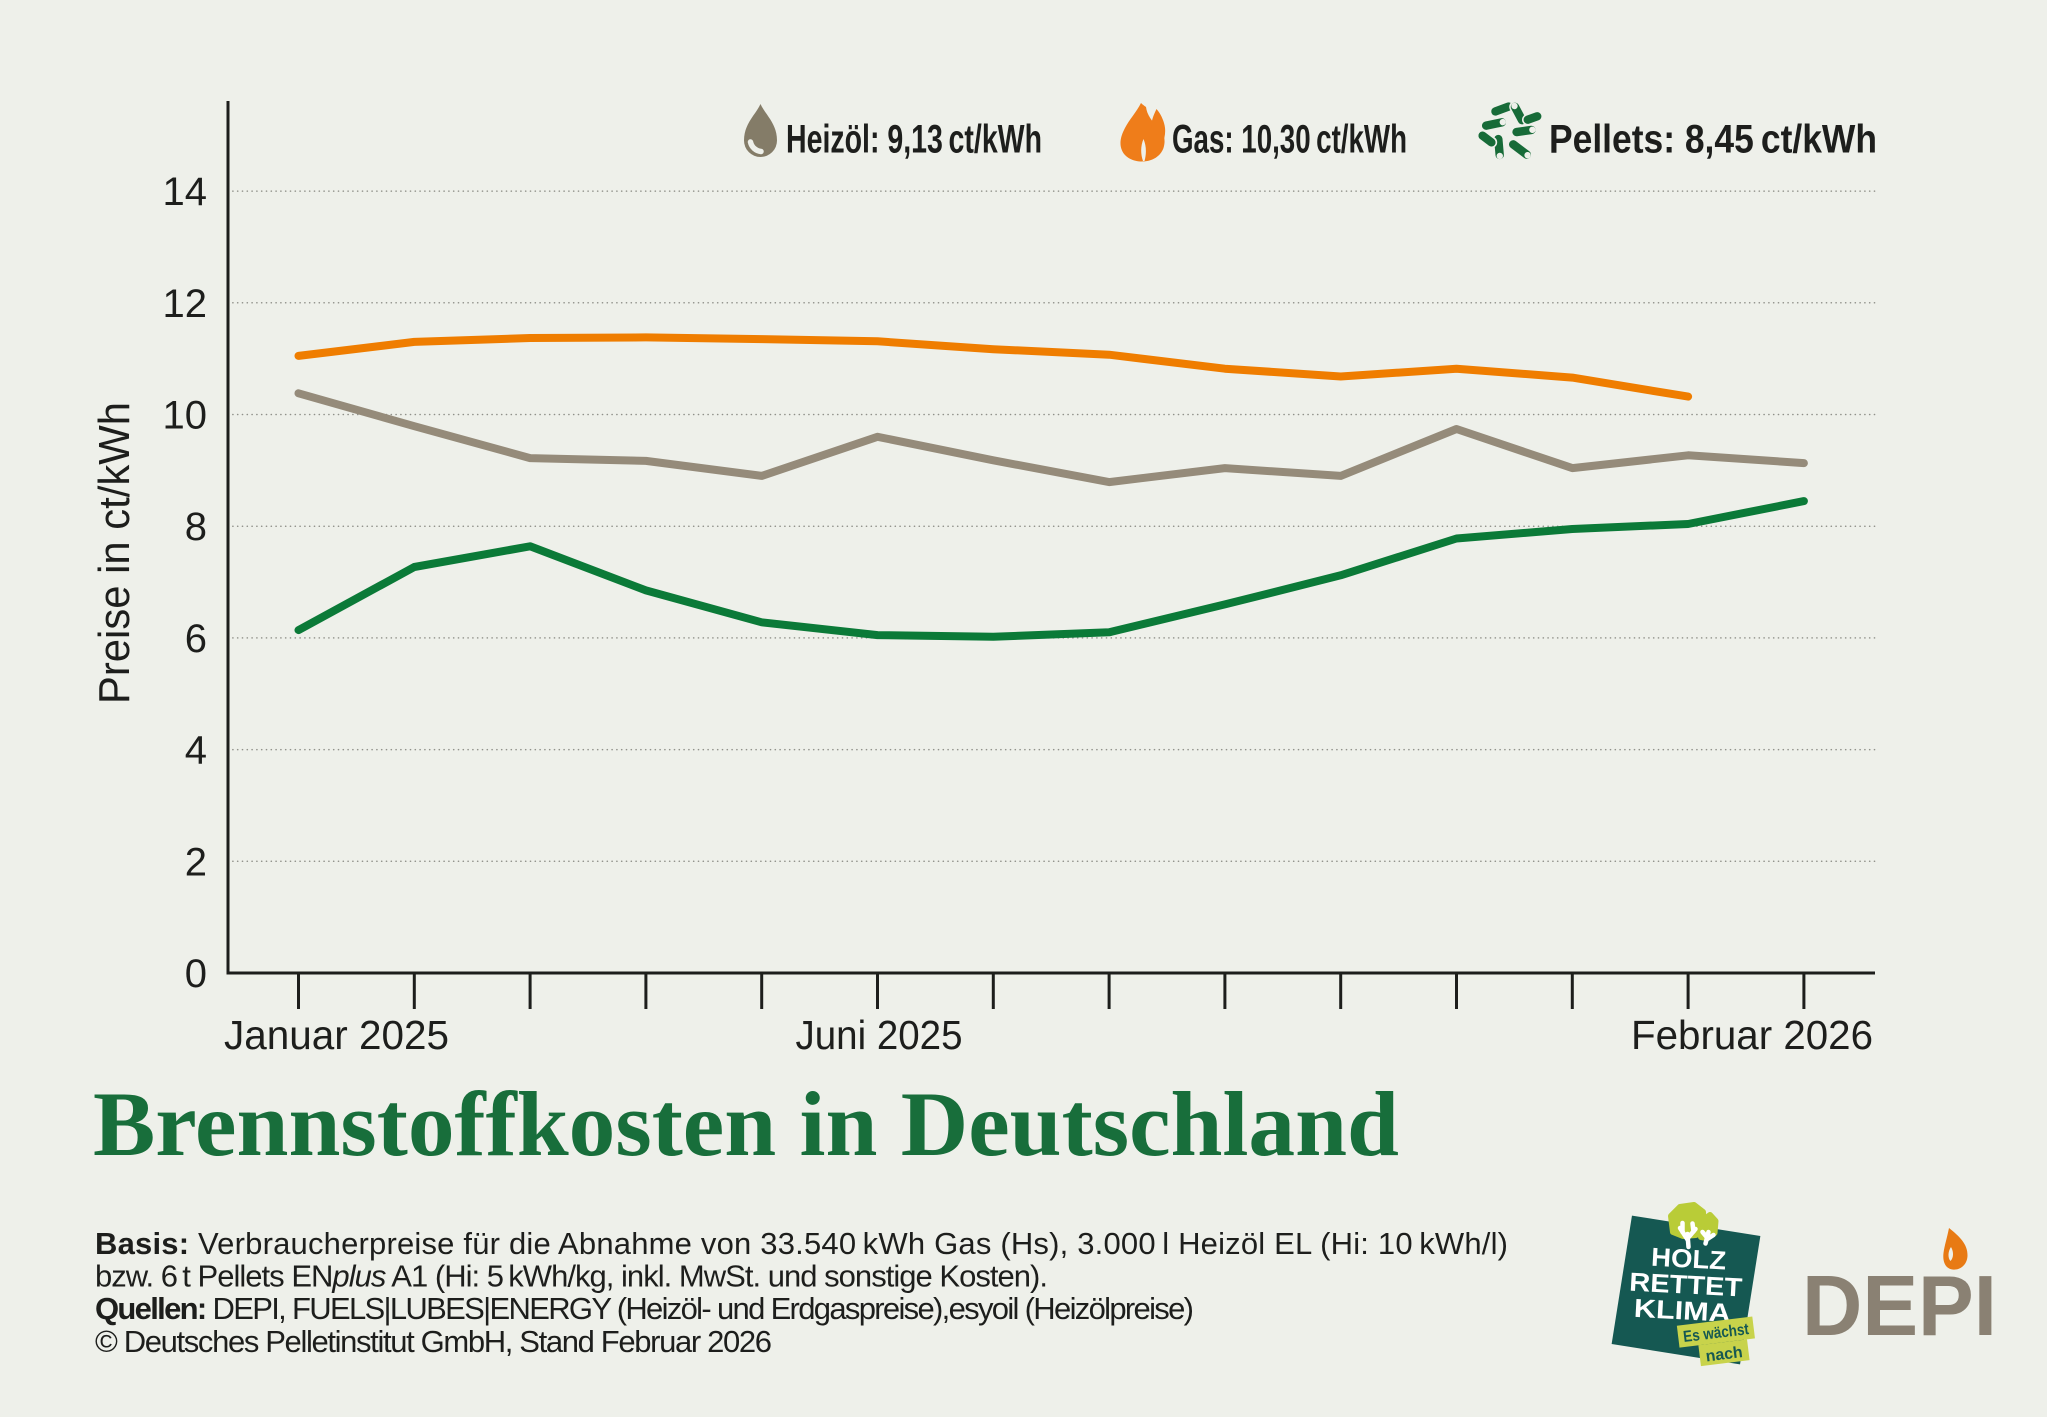 The image size is (2047, 1417). I want to click on svg-text: 10, so click(185, 416).